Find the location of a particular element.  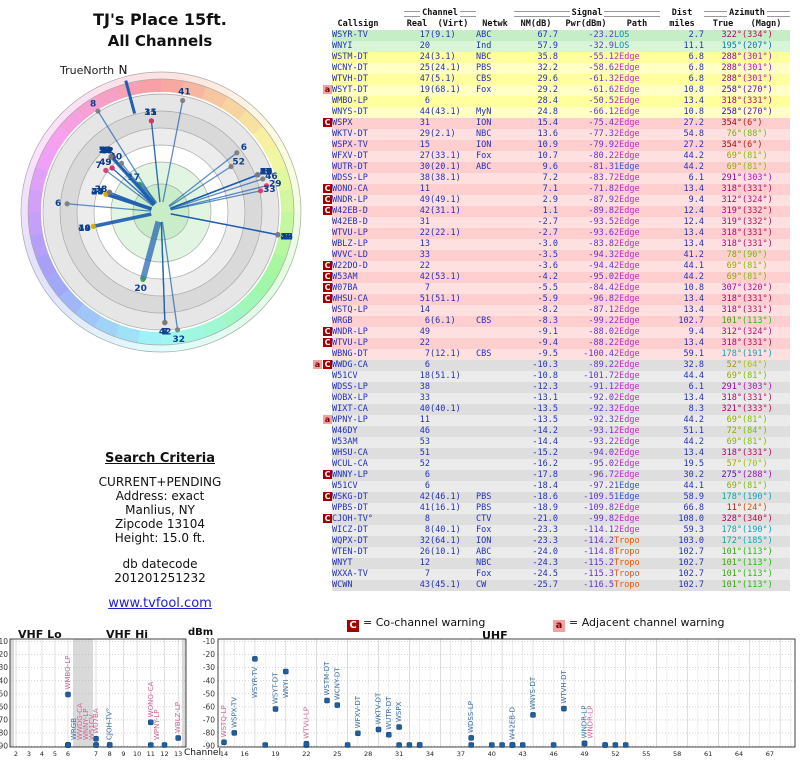

callsign: WSTQ-LP is located at coordinates (350, 310).